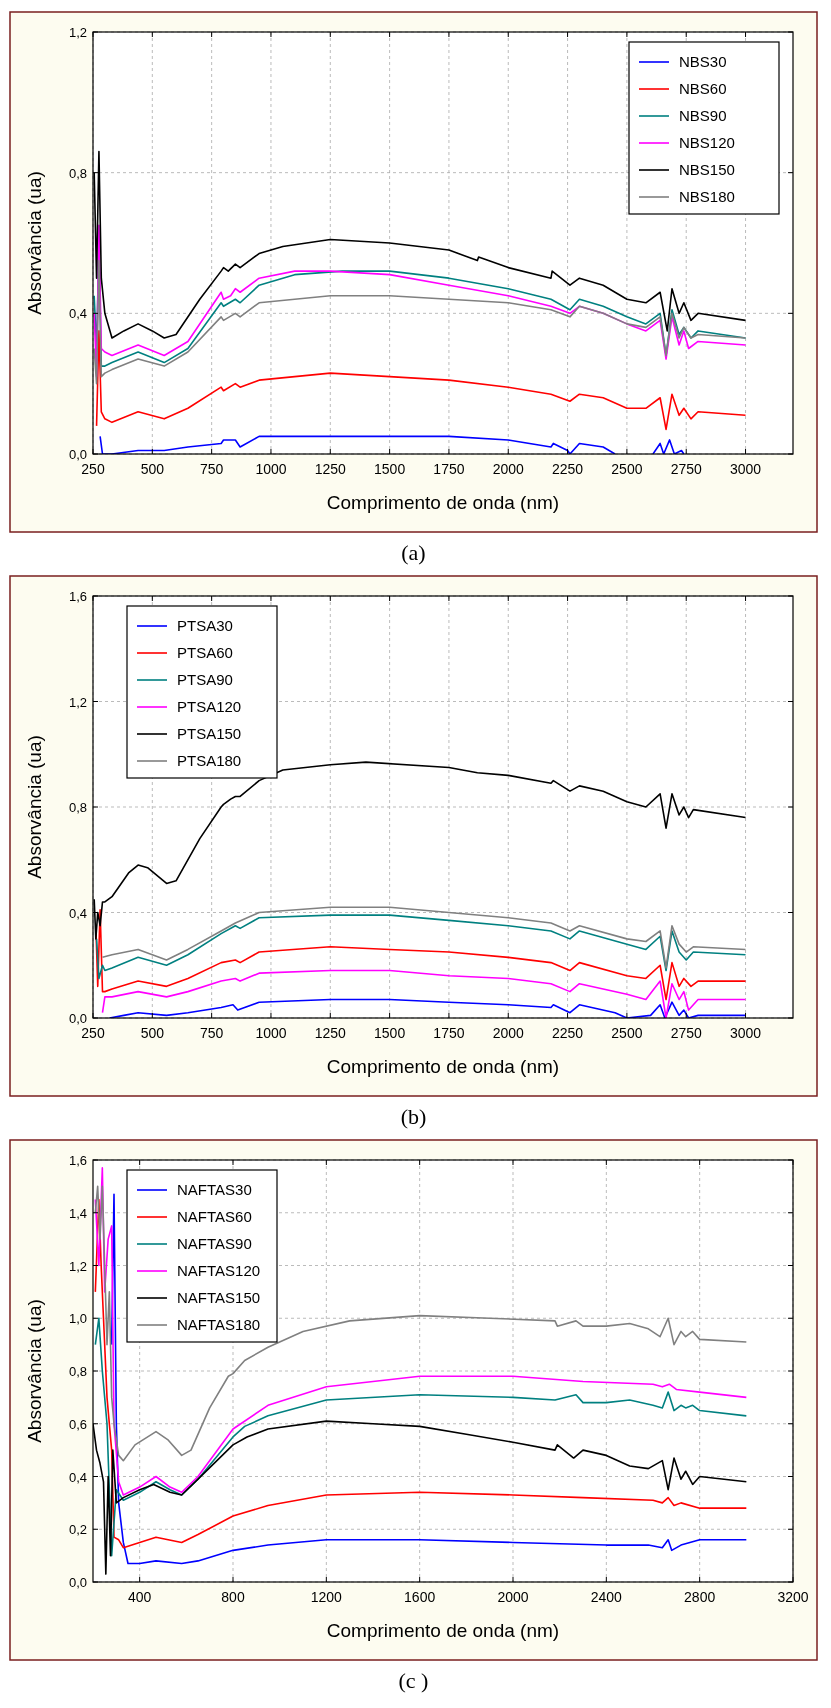 The height and width of the screenshot is (1708, 831). I want to click on legend-label: NAFTAS60, so click(214, 1216).